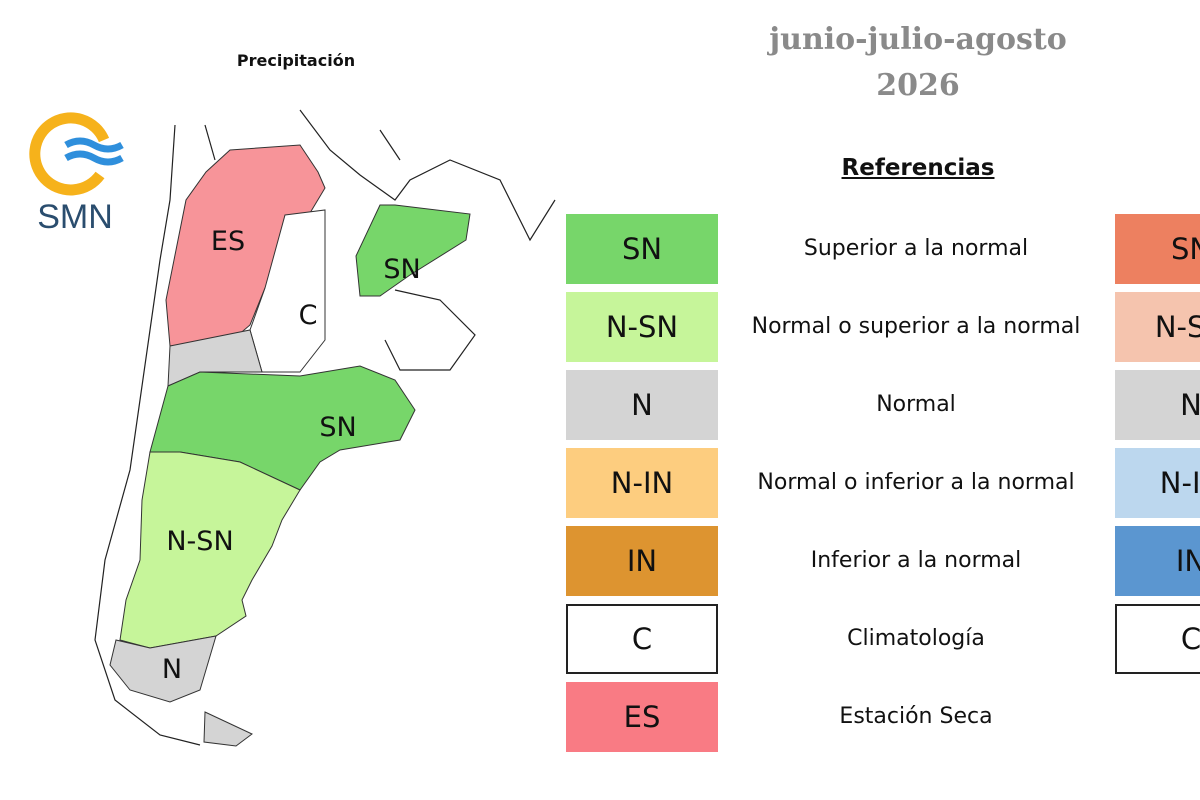 The image size is (1200, 800). I want to click on legend-label: Normal o inferior a la normal, so click(916, 482).